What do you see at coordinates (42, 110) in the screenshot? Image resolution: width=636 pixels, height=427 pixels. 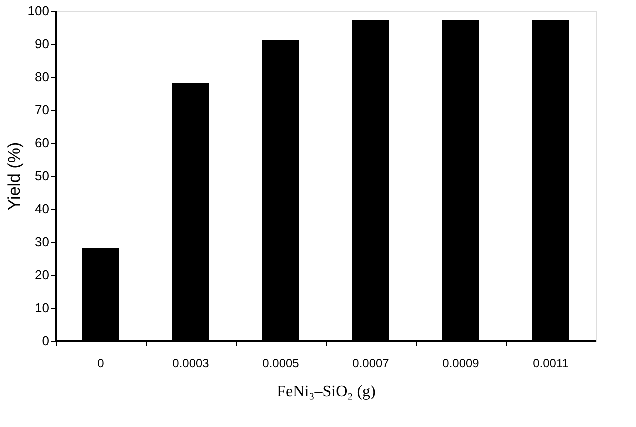 I see `y-tick-label: 70` at bounding box center [42, 110].